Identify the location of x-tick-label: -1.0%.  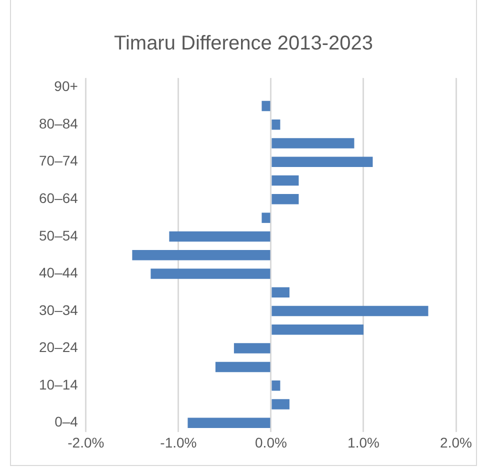
(178, 442).